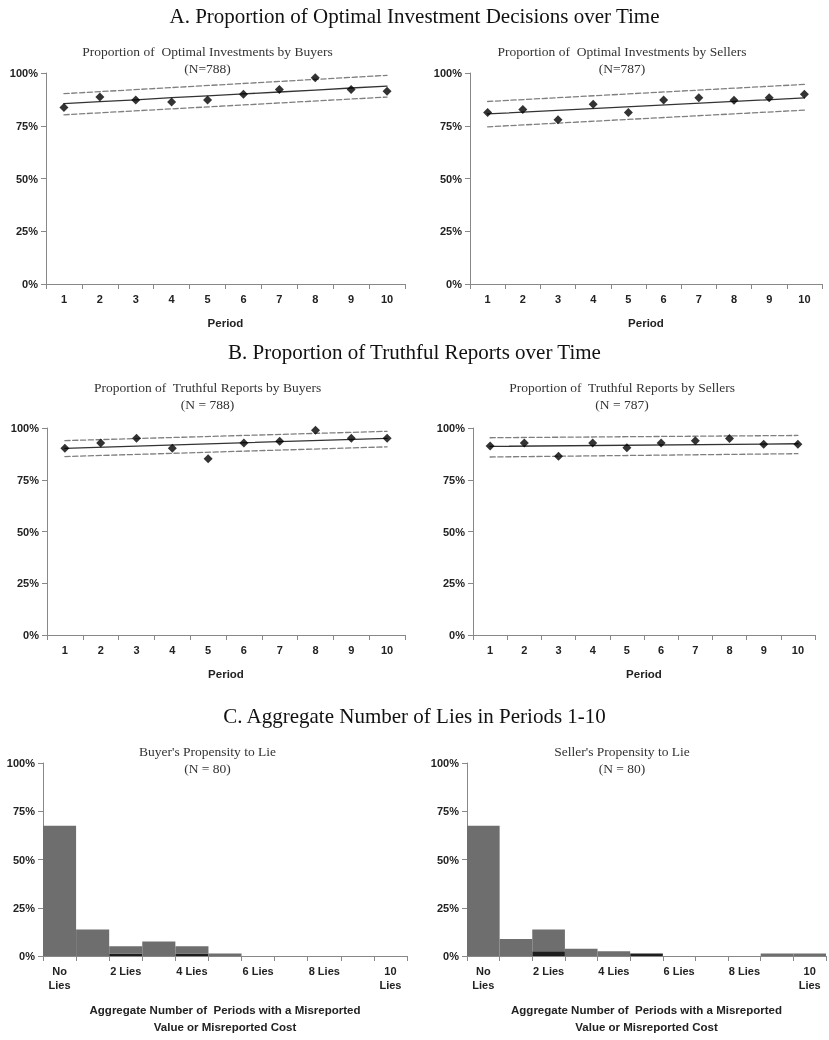 The width and height of the screenshot is (829, 1040). I want to click on chart-subtitle: Proportion of Optimal Investments by Sellers (N=787), so click(622, 60).